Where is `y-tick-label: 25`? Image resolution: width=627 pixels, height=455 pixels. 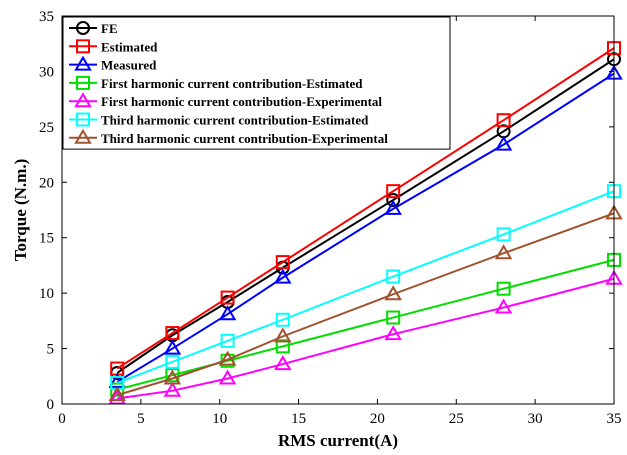
y-tick-label: 25 is located at coordinates (46, 128).